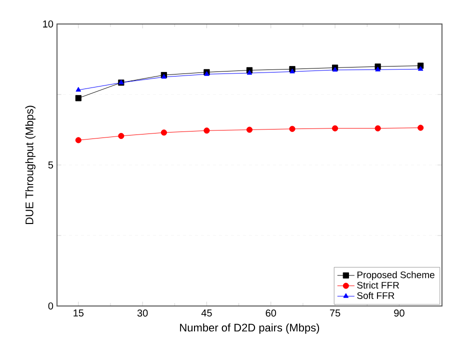  I want to click on legend-label: Soft FFR, so click(375, 295).